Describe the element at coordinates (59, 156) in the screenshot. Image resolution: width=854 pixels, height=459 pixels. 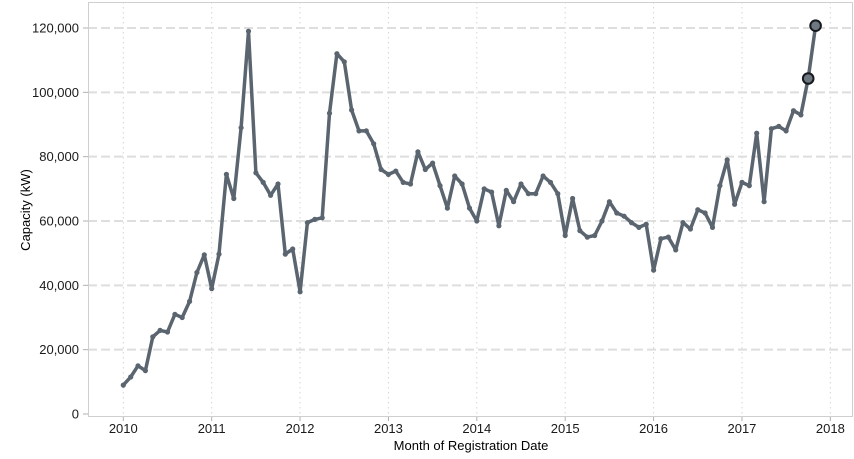
I see `y-tick-label: 80,000` at that location.